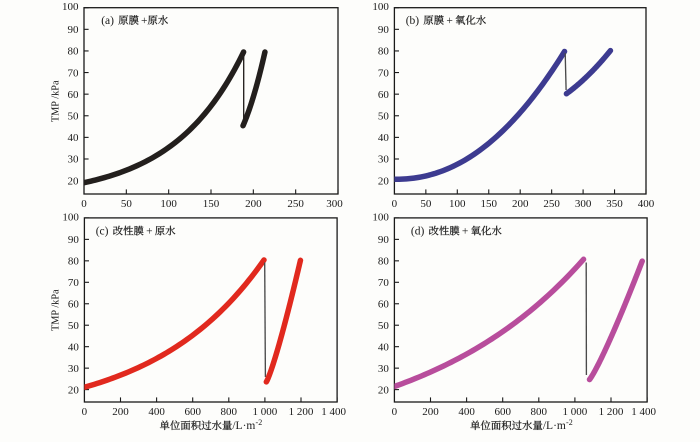 The width and height of the screenshot is (700, 442). Describe the element at coordinates (418, 232) in the screenshot. I see `svg-text: (d)` at that location.